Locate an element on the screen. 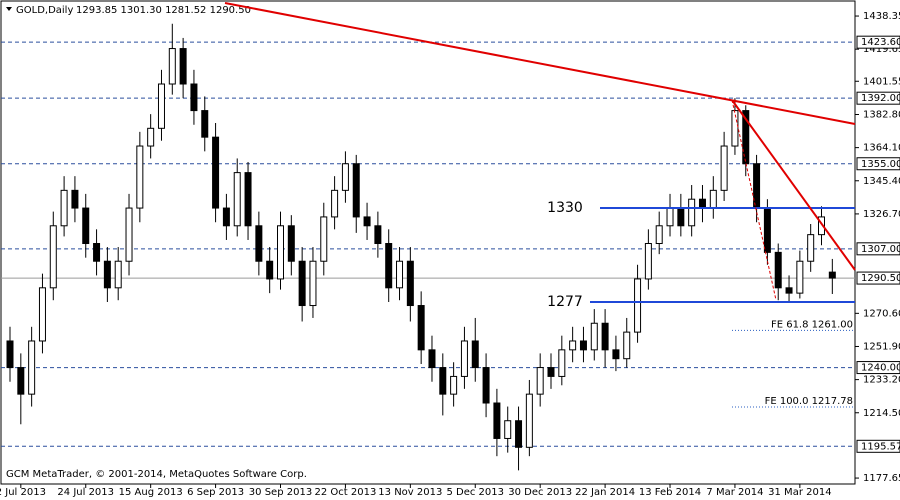 This screenshot has height=500, width=900. current-price-label: 1290.50 is located at coordinates (880, 278).